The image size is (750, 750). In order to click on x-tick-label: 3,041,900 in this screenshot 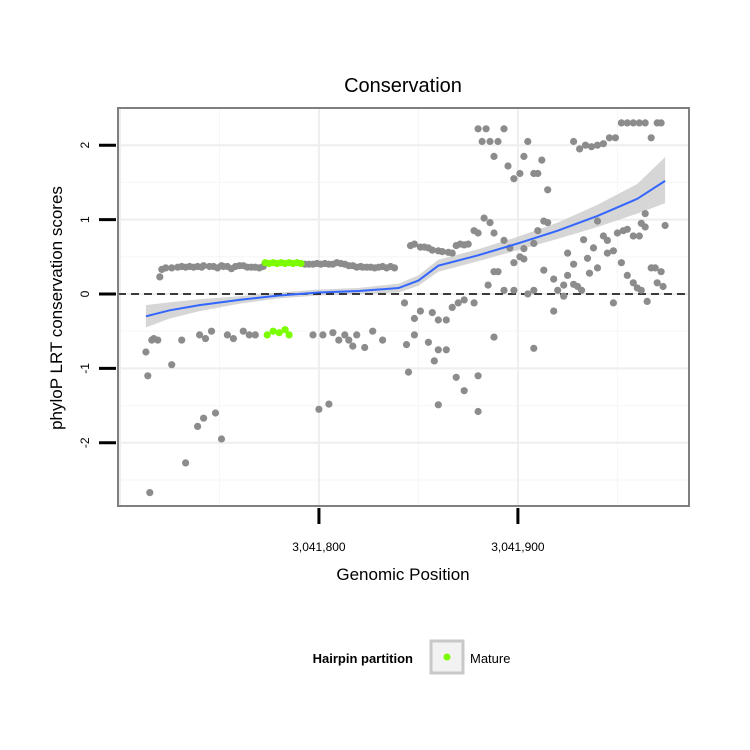, I will do `click(518, 547)`.